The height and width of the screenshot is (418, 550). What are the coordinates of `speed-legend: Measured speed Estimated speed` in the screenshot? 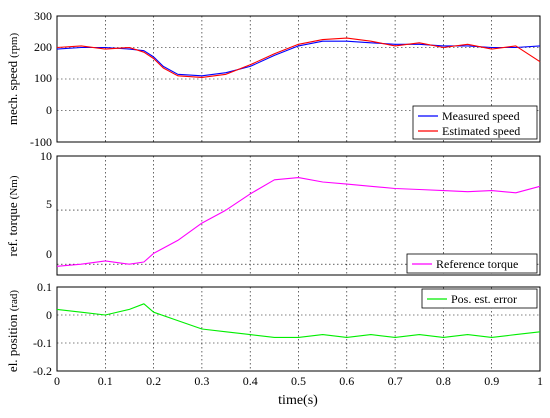 It's located at (475, 122).